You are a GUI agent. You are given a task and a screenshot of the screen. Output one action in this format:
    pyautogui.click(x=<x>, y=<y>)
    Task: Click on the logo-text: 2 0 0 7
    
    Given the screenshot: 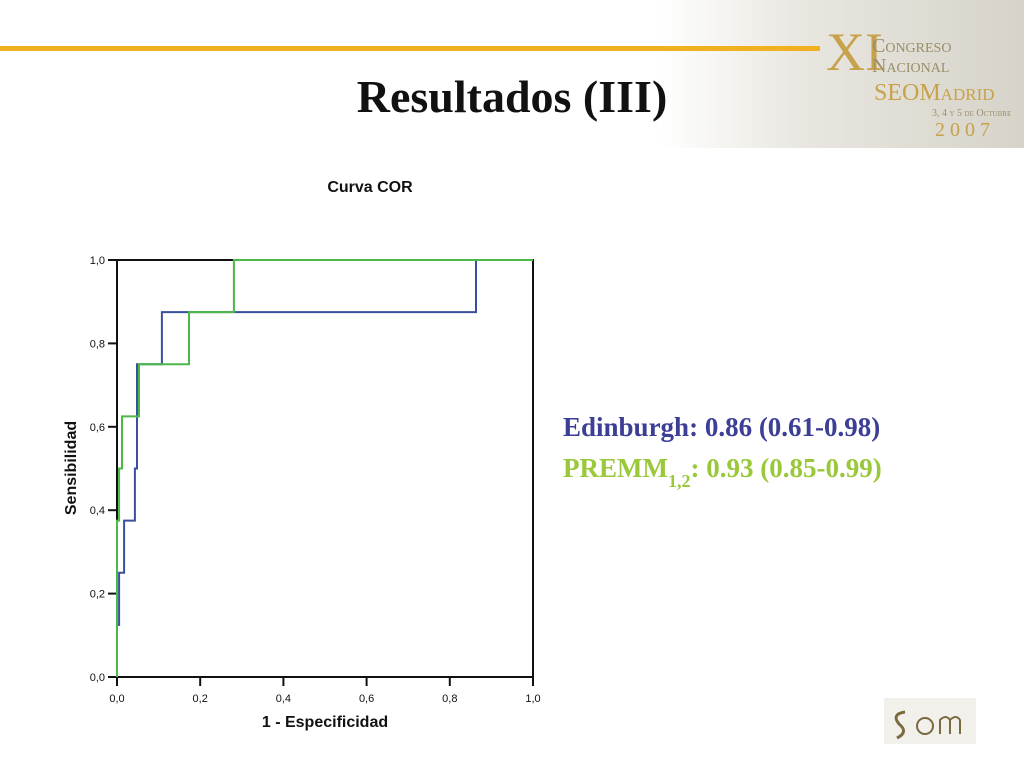 What is the action you would take?
    pyautogui.click(x=962, y=130)
    